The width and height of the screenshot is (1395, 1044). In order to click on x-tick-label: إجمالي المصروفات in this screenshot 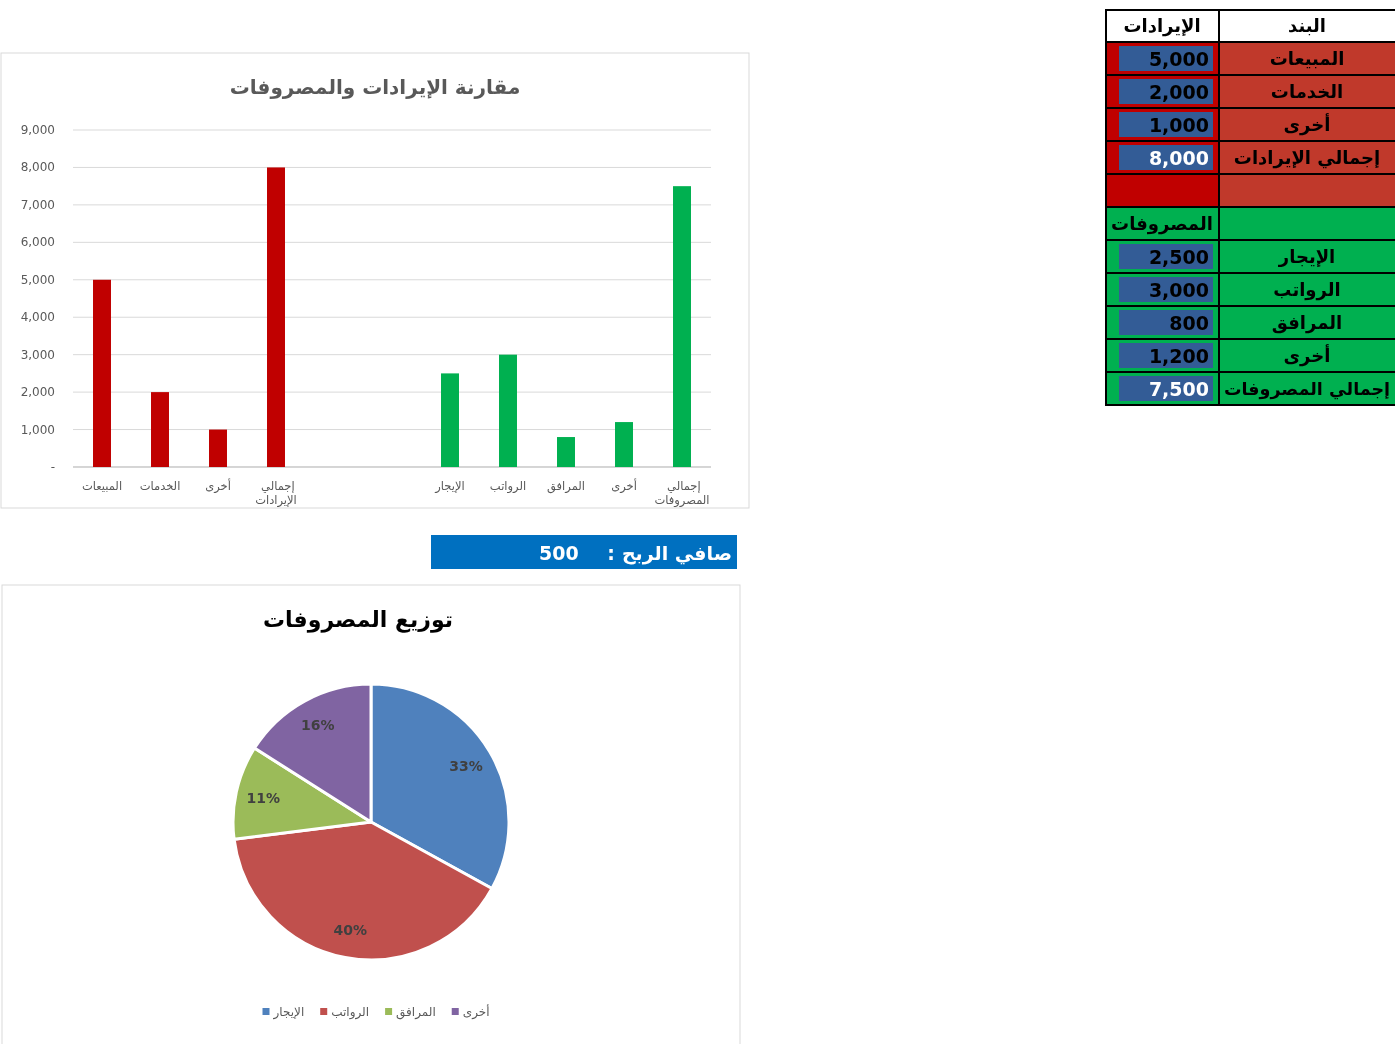, I will do `click(682, 493)`.